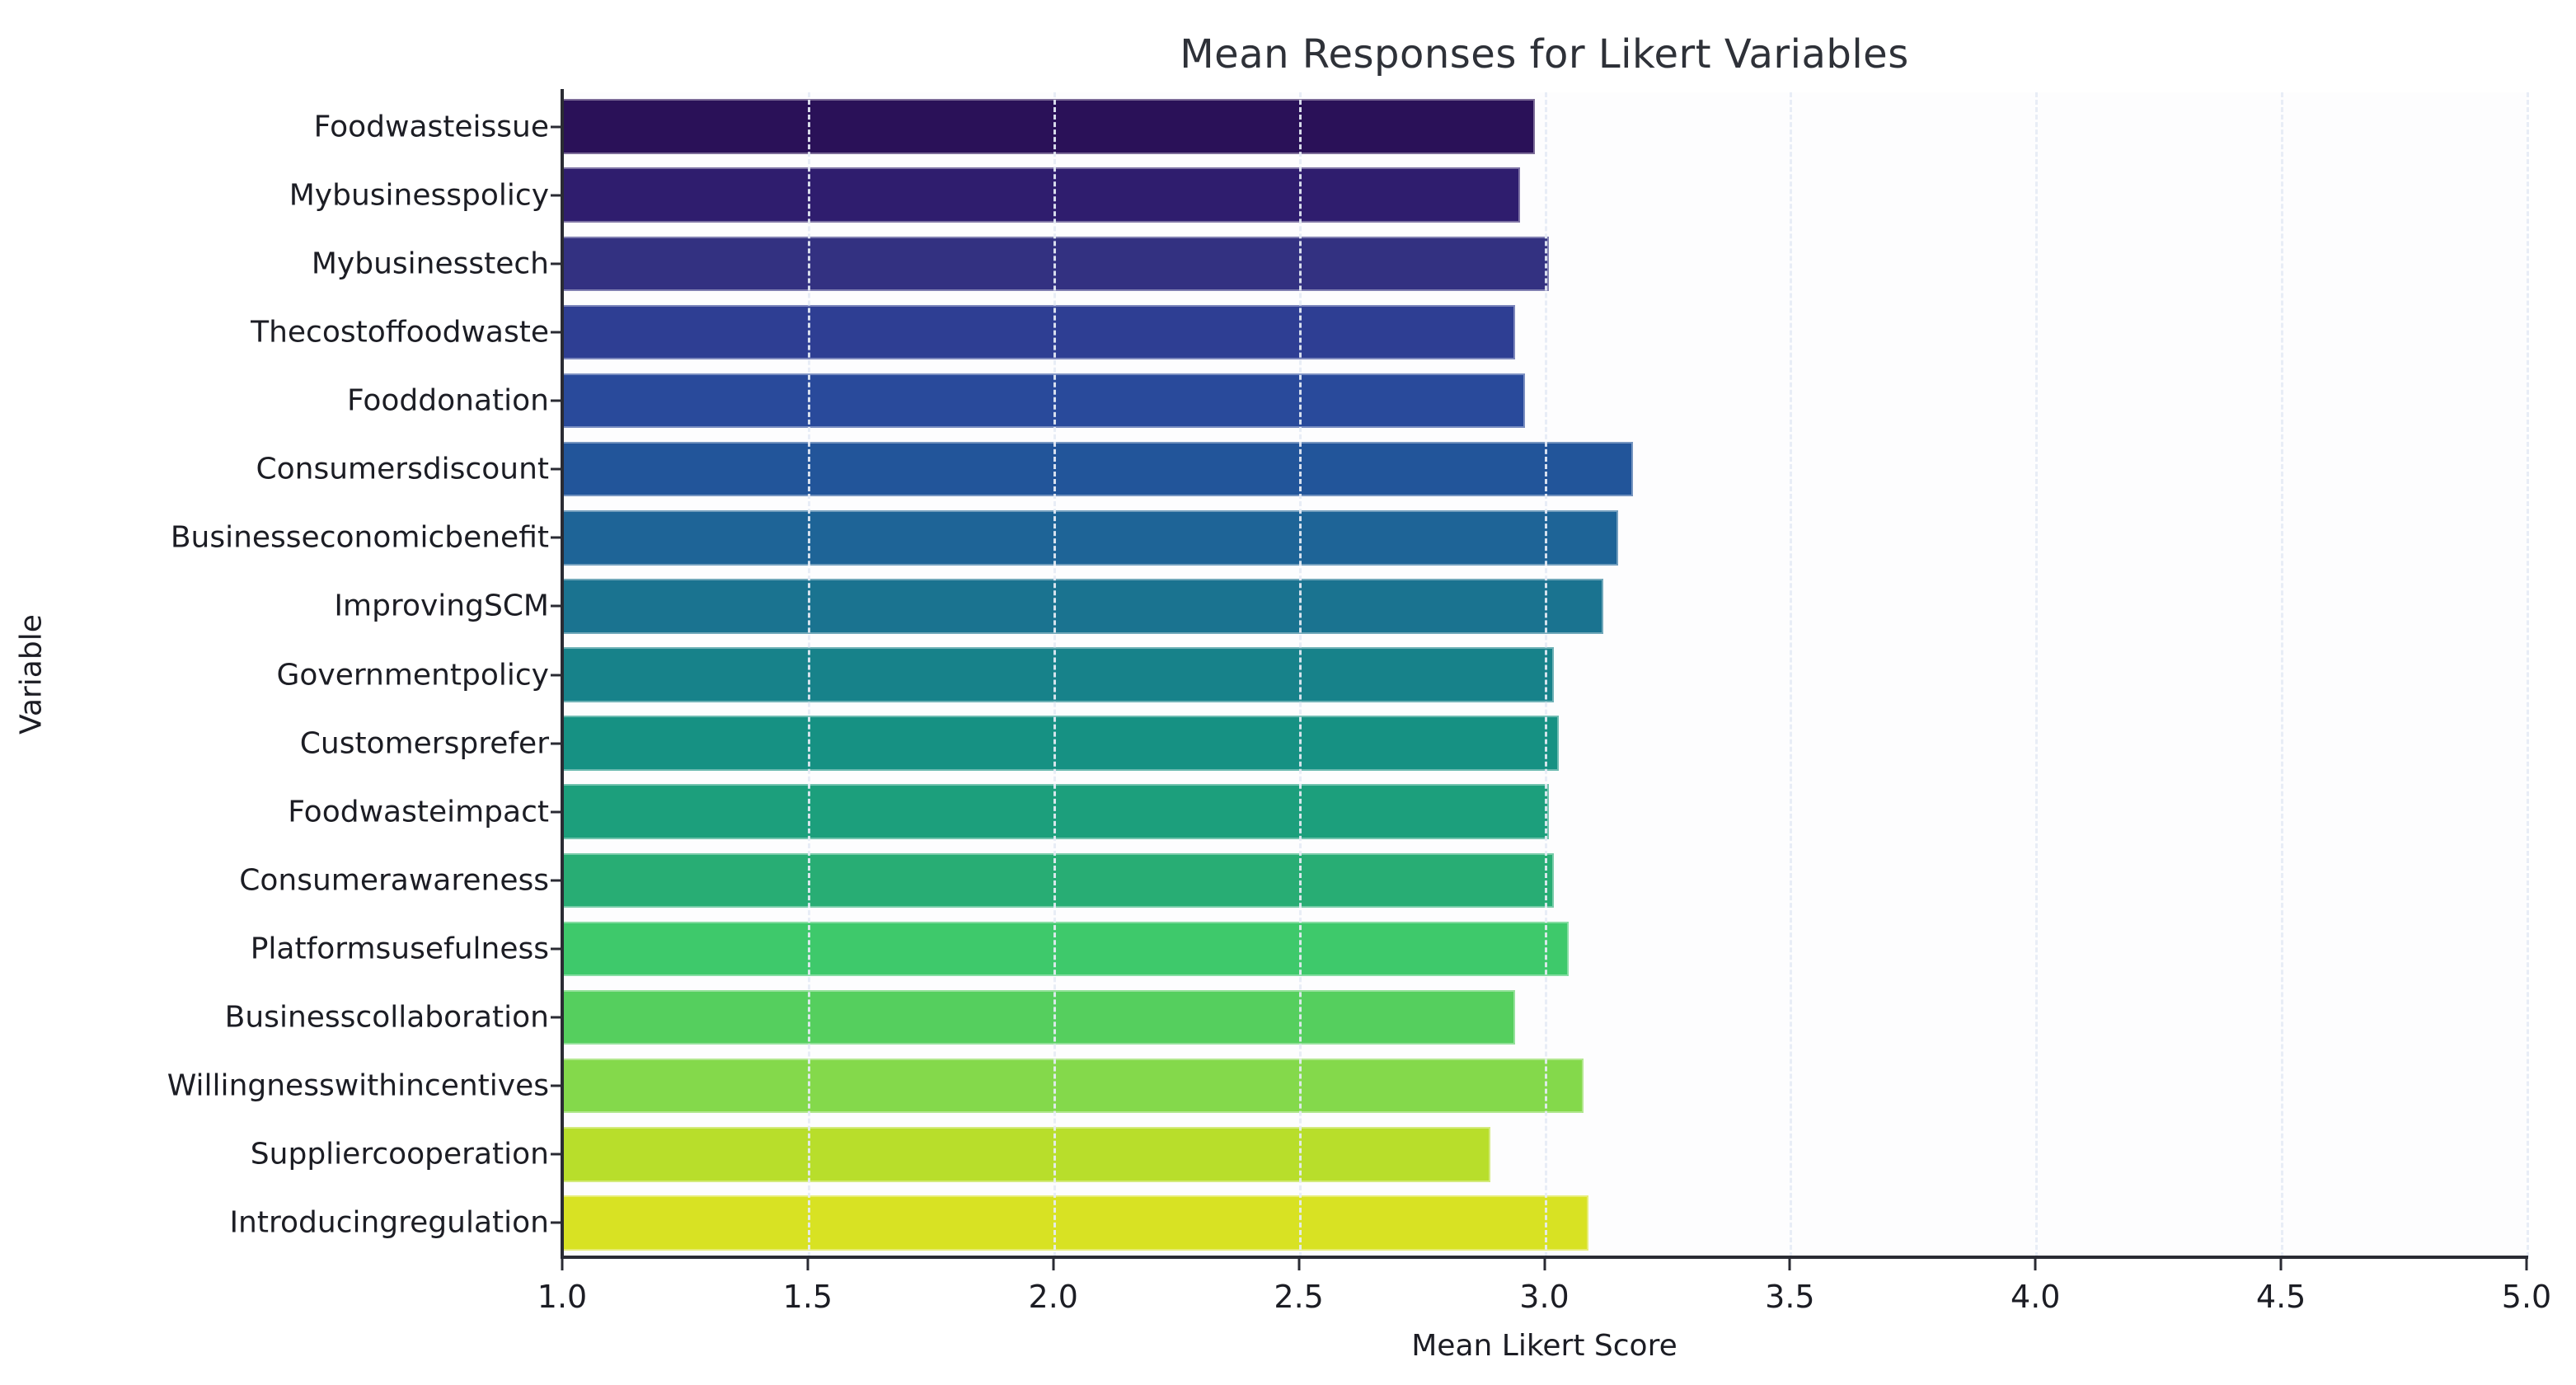 The height and width of the screenshot is (1385, 2576). Describe the element at coordinates (32, 674) in the screenshot. I see `y-axis-label: Variable` at that location.